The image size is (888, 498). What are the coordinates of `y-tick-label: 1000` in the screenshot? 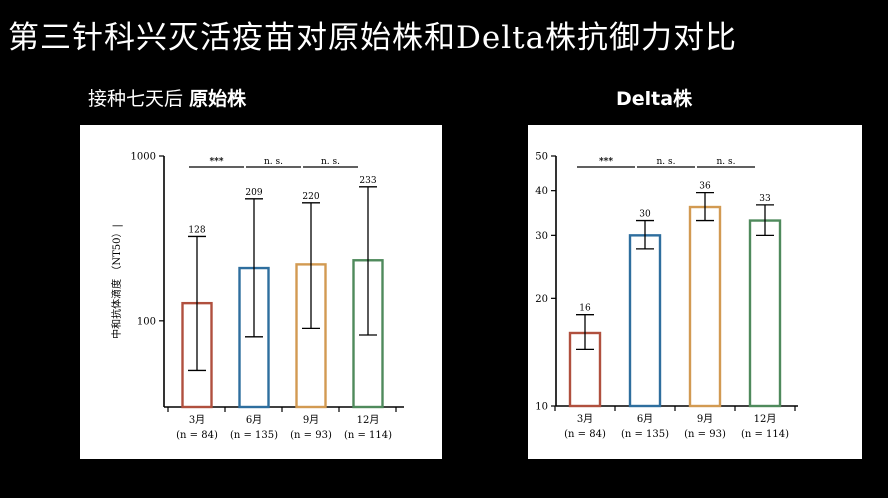 It's located at (143, 157).